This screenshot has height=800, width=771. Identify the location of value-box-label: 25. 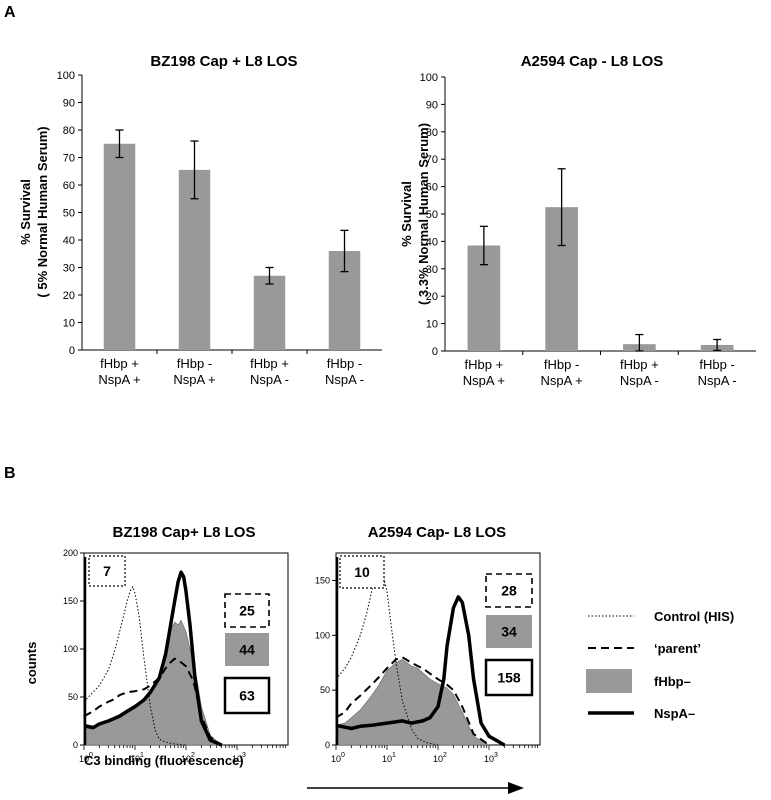
(247, 611).